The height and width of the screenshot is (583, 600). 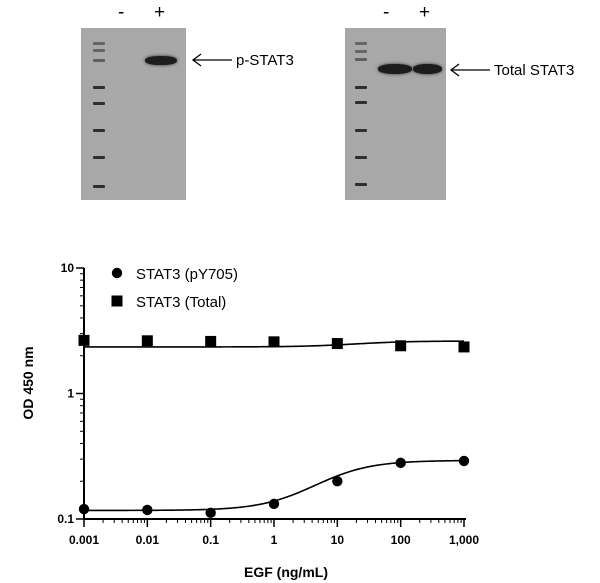 What do you see at coordinates (68, 268) in the screenshot?
I see `y-tick-label: 10` at bounding box center [68, 268].